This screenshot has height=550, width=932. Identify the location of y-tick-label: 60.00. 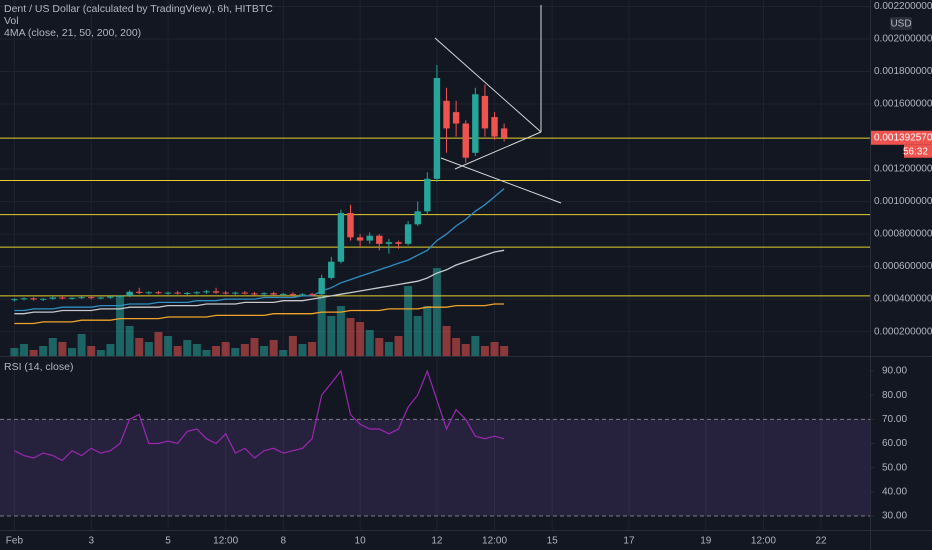
(894, 443).